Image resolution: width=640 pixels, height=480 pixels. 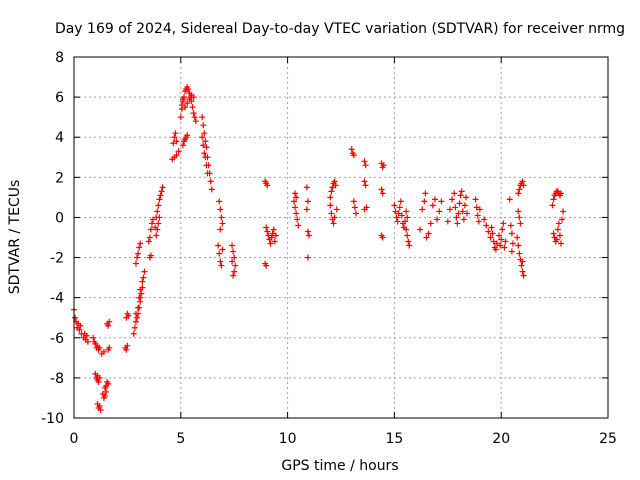 What do you see at coordinates (339, 466) in the screenshot?
I see `x-axis-label: GPS time / hours` at bounding box center [339, 466].